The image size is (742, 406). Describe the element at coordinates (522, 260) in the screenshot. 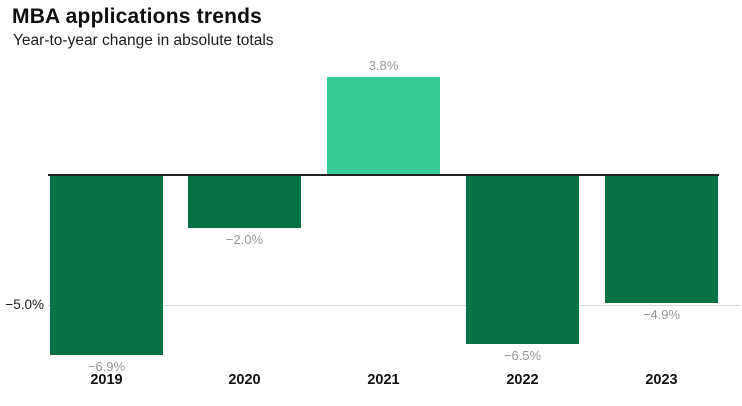

I see `bar-2022` at that location.